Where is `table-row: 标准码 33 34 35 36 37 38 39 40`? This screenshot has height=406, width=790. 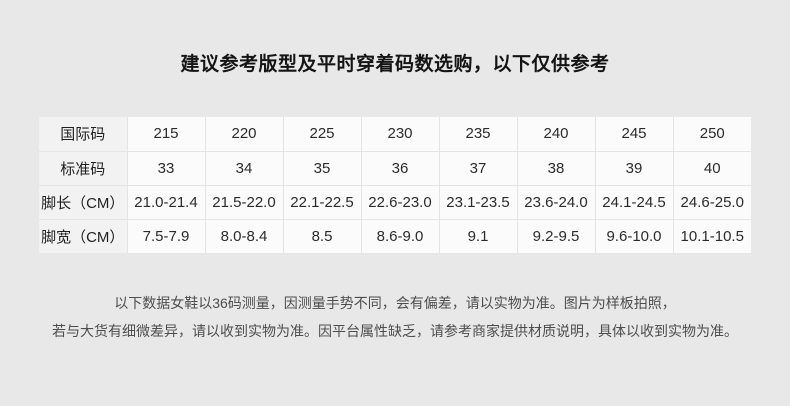
table-row: 标准码 33 34 35 36 37 38 39 40 is located at coordinates (395, 168).